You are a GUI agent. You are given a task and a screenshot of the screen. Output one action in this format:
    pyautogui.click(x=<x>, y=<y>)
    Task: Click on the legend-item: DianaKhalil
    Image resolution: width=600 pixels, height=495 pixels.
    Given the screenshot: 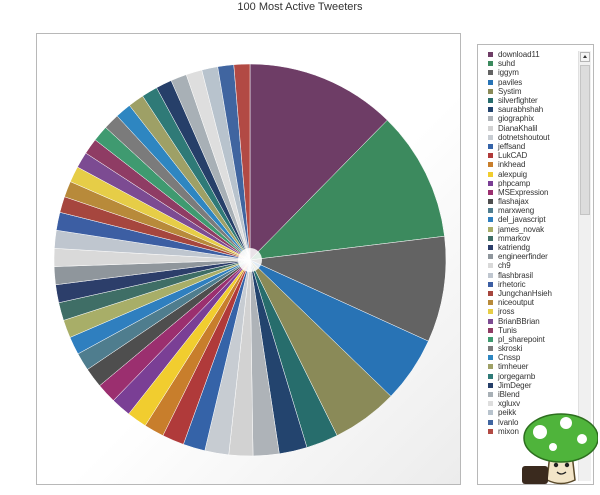 What is the action you would take?
    pyautogui.click(x=538, y=128)
    